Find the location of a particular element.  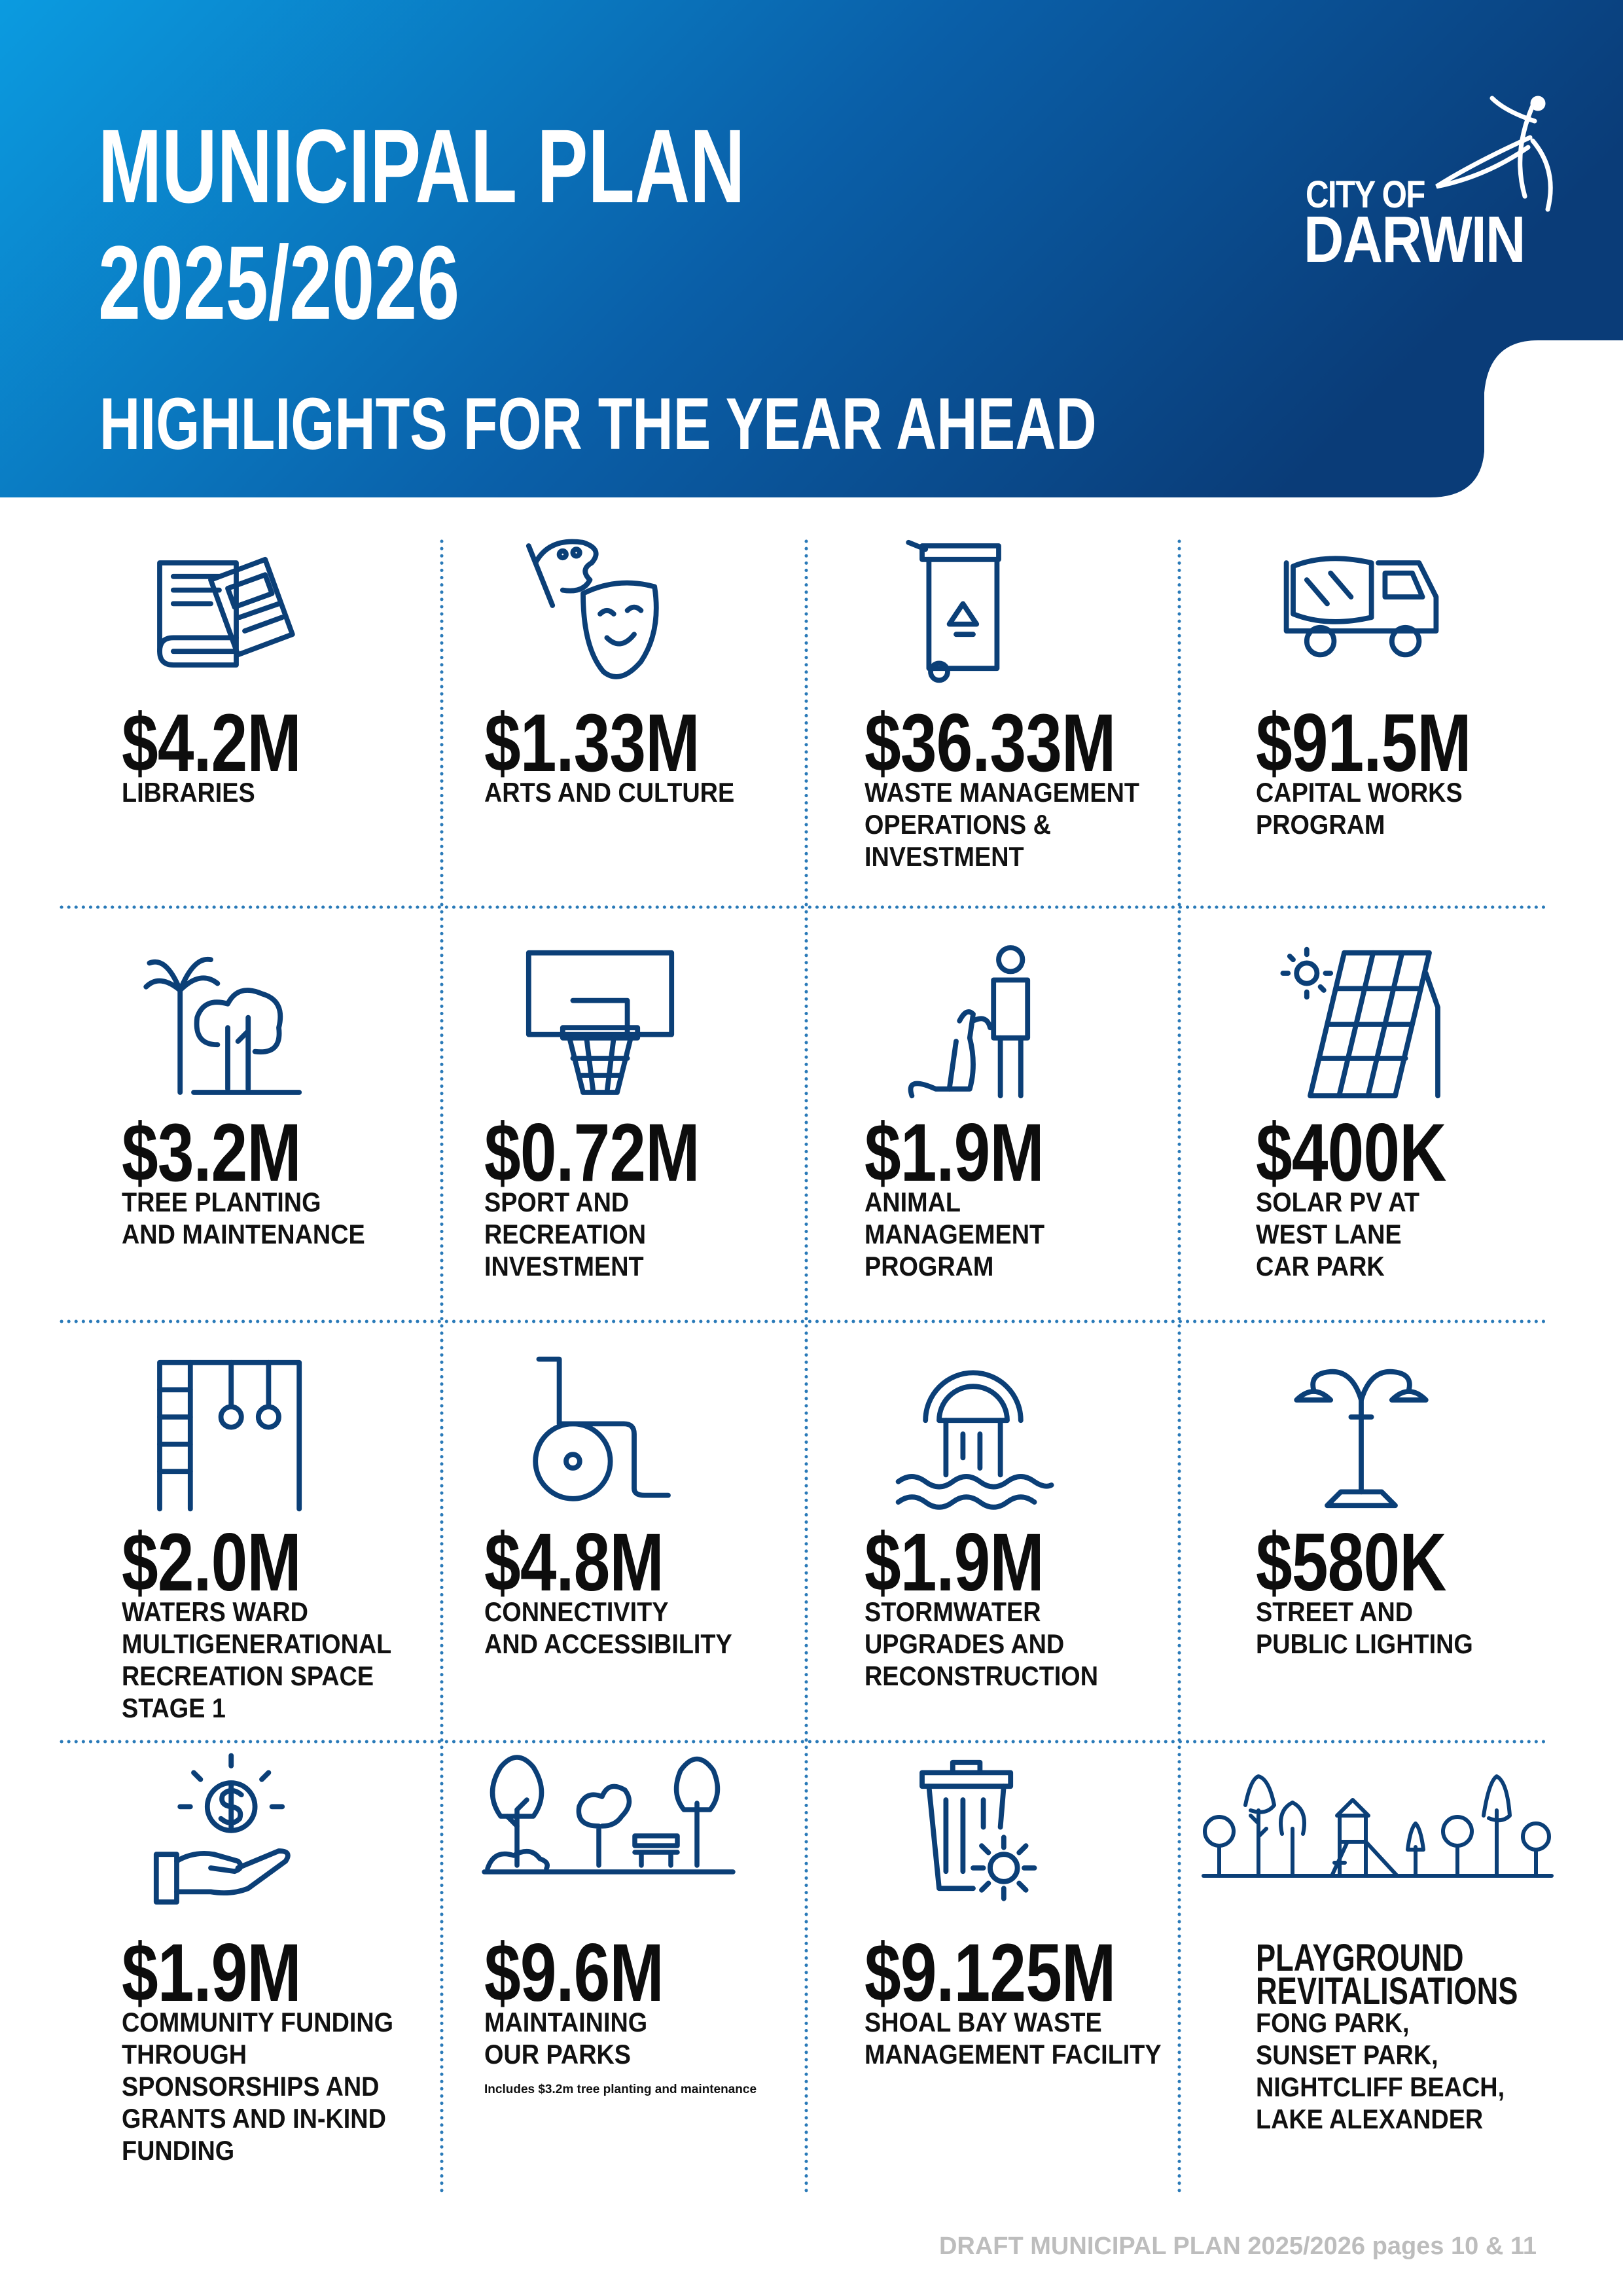

icon-community-funding is located at coordinates (222, 1829).